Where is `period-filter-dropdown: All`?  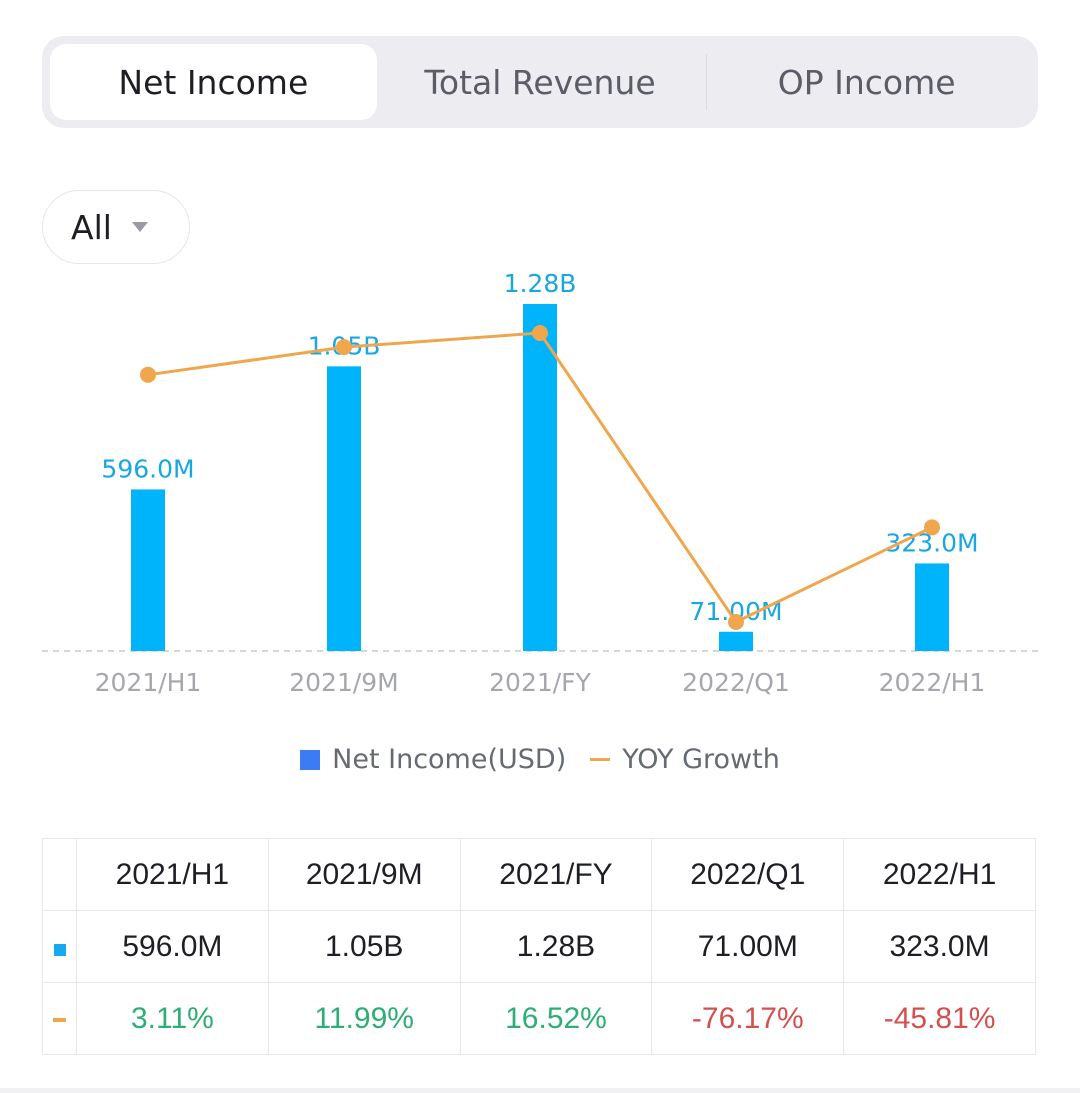 period-filter-dropdown: All is located at coordinates (116, 227).